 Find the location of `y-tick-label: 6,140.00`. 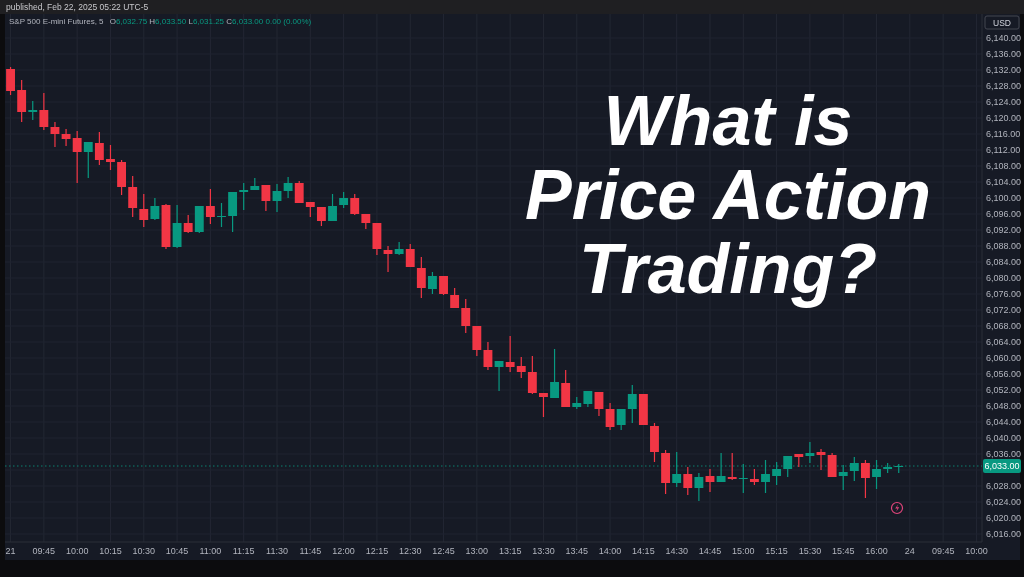

y-tick-label: 6,140.00 is located at coordinates (1004, 38).